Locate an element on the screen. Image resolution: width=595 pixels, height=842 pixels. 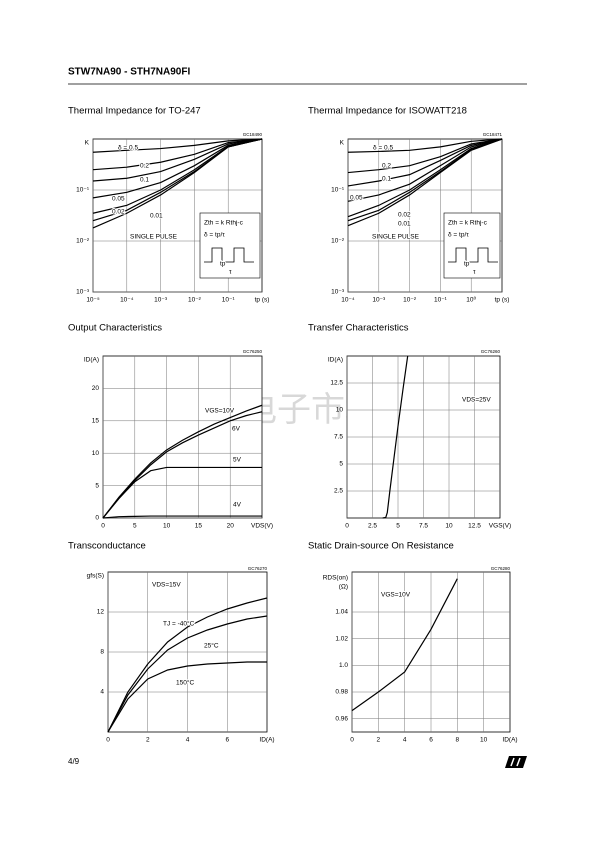
y-tick-label: 10⁻¹ is located at coordinates (338, 190).